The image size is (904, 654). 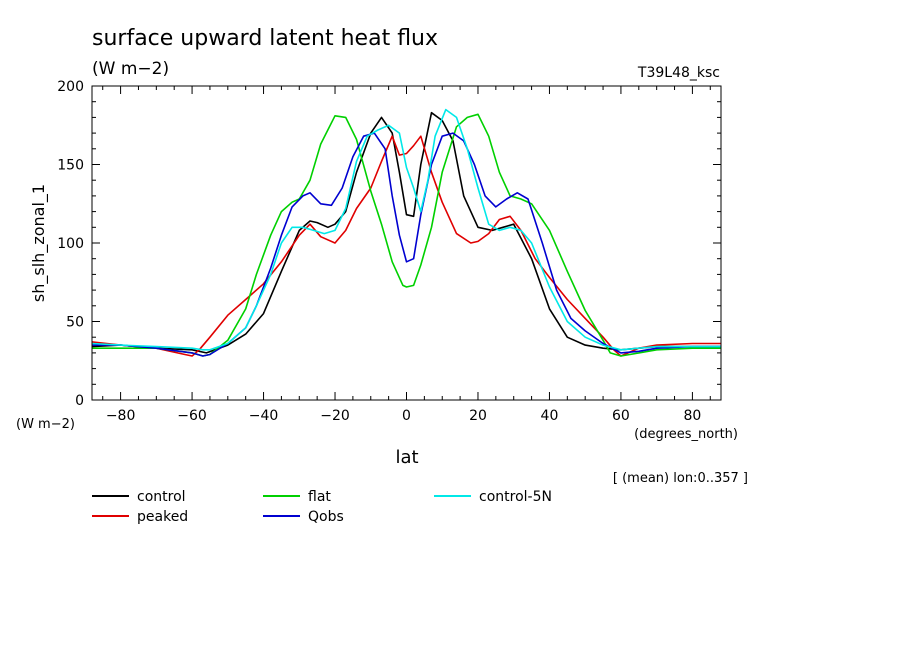 I want to click on x-tick-label: 20, so click(x=478, y=416).